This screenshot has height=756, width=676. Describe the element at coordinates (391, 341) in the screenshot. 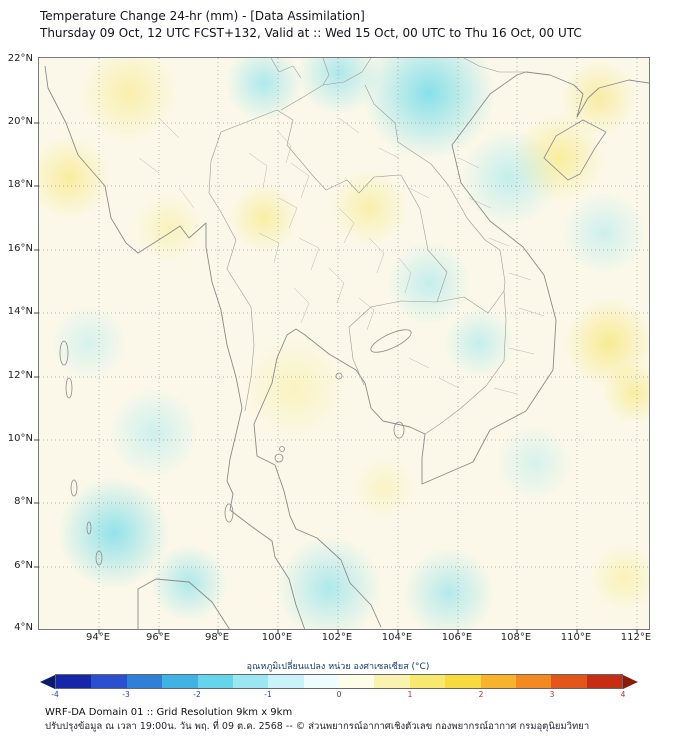

I see `tonle-sap-lake` at that location.